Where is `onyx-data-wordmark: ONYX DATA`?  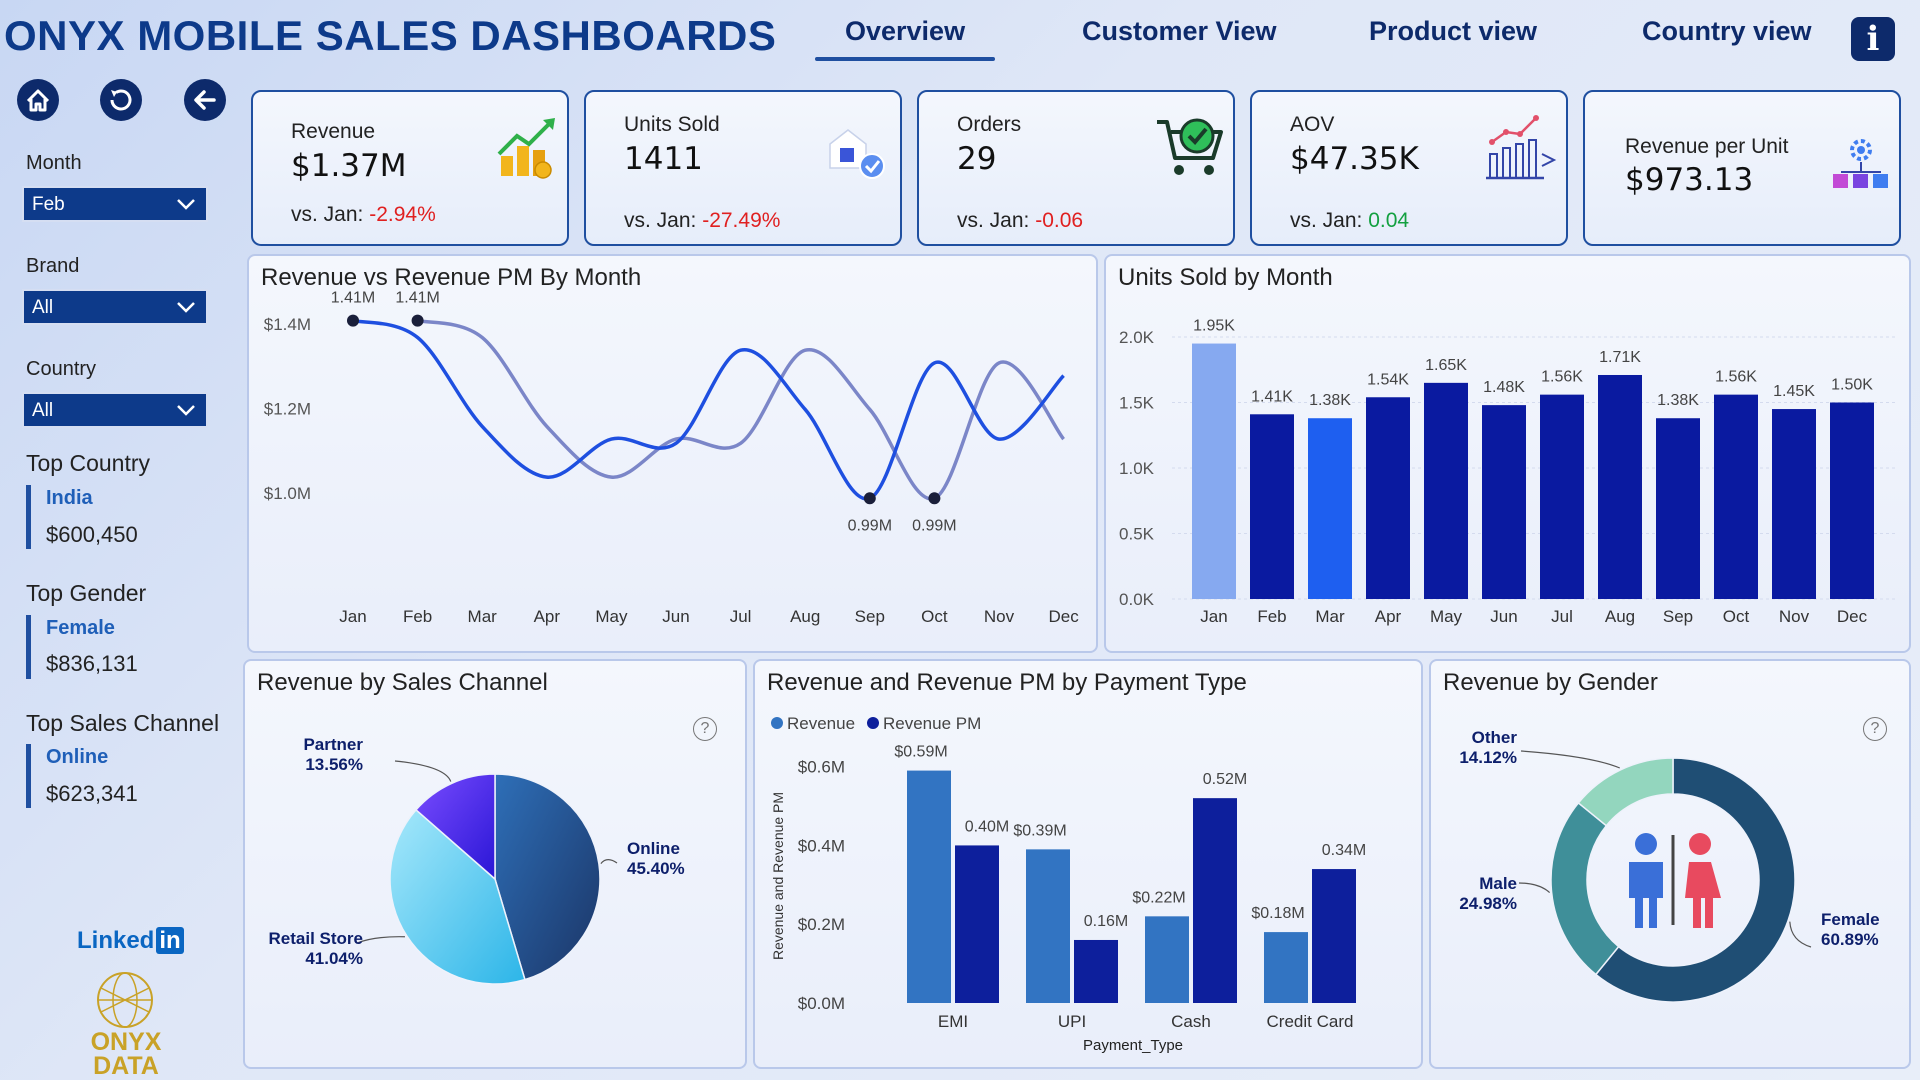 onyx-data-wordmark: ONYX DATA is located at coordinates (126, 1055).